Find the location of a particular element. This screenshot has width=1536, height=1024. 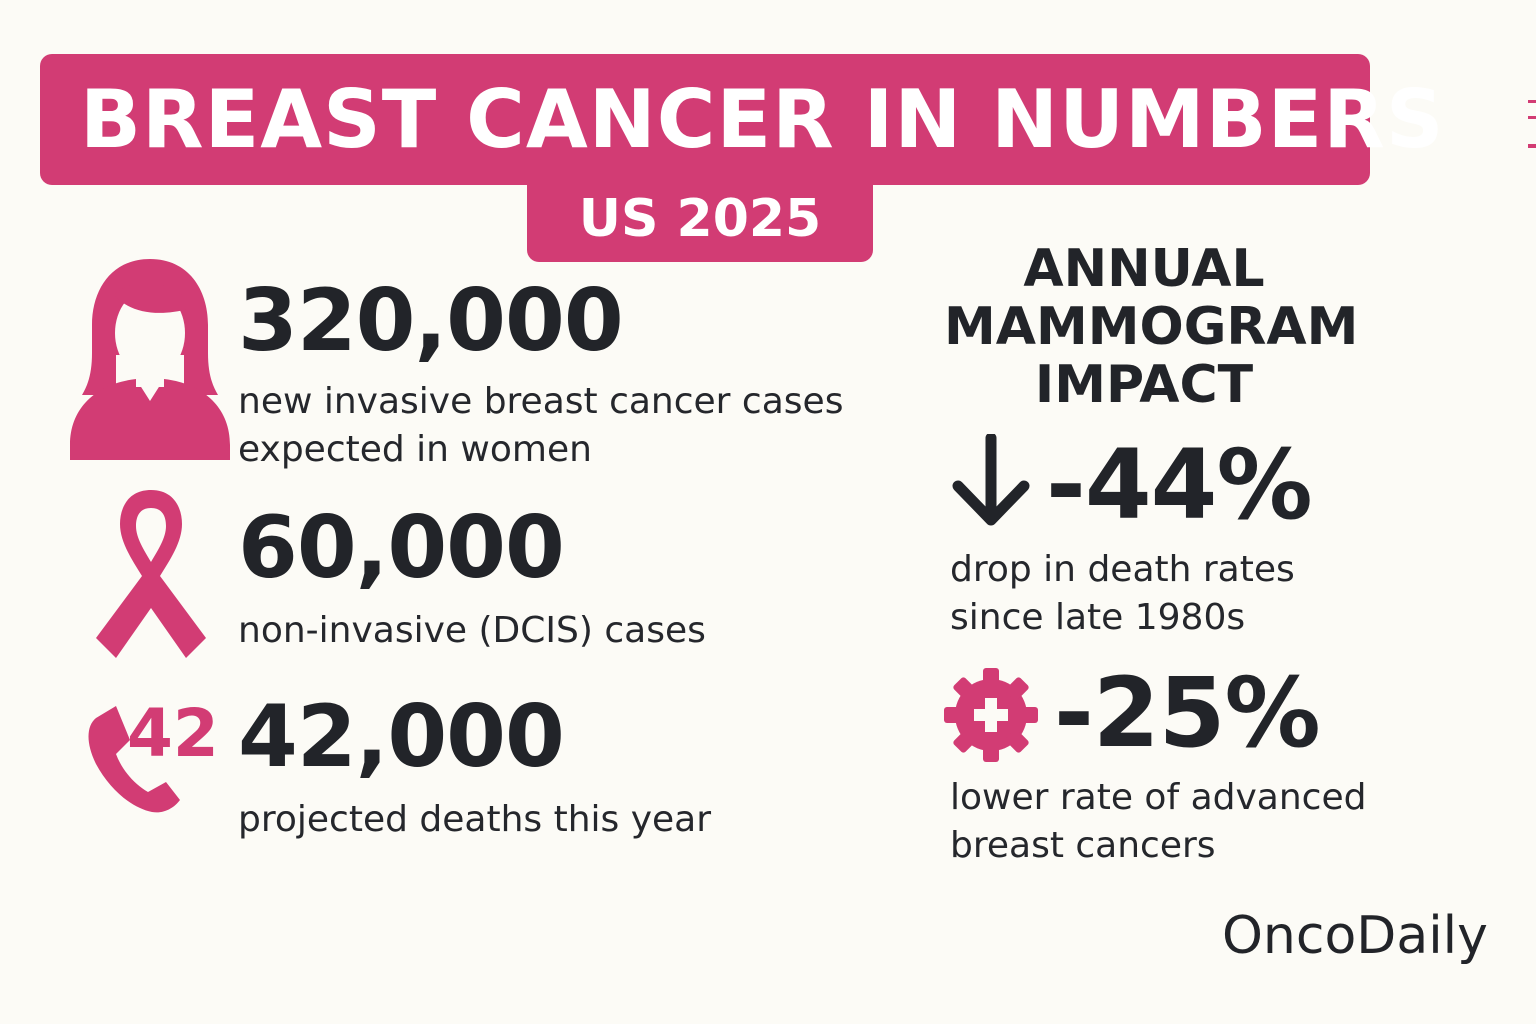

stat-desc-line: new invasive breast cancer cases is located at coordinates (541, 401).